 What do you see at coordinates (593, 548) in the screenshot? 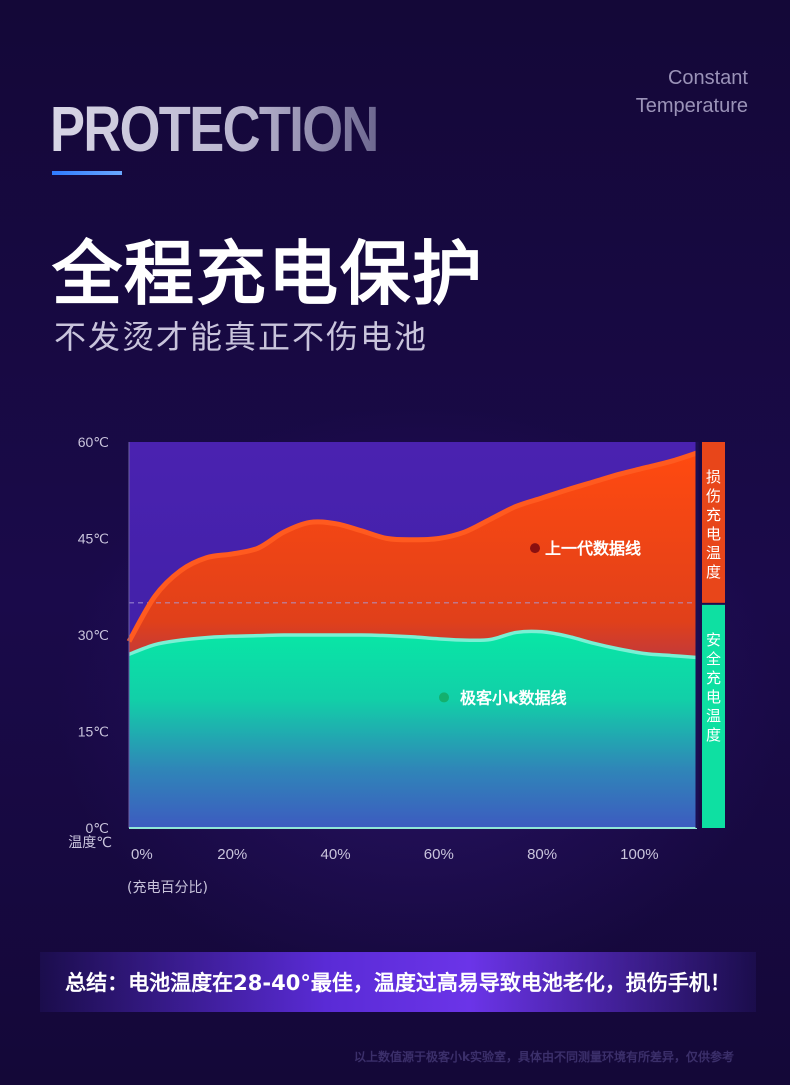
I see `series-old-label: 上一代数据线` at bounding box center [593, 548].